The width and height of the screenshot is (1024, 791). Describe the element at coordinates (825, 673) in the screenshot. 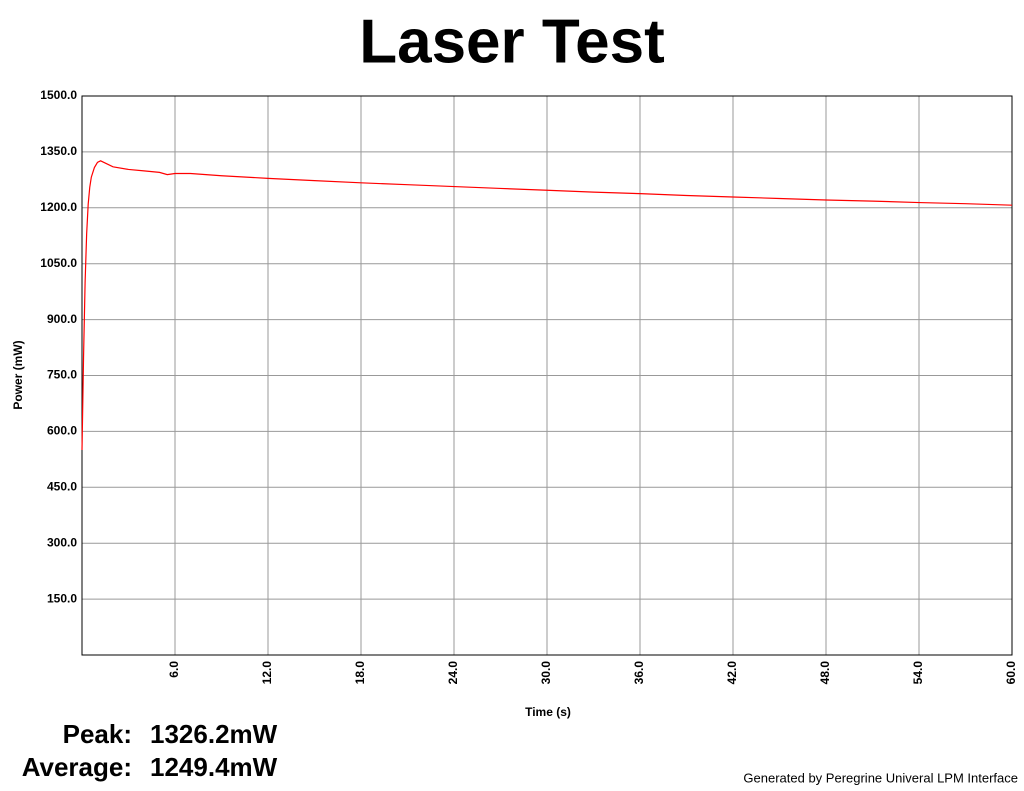

I see `x-tick-label: 48.0` at that location.